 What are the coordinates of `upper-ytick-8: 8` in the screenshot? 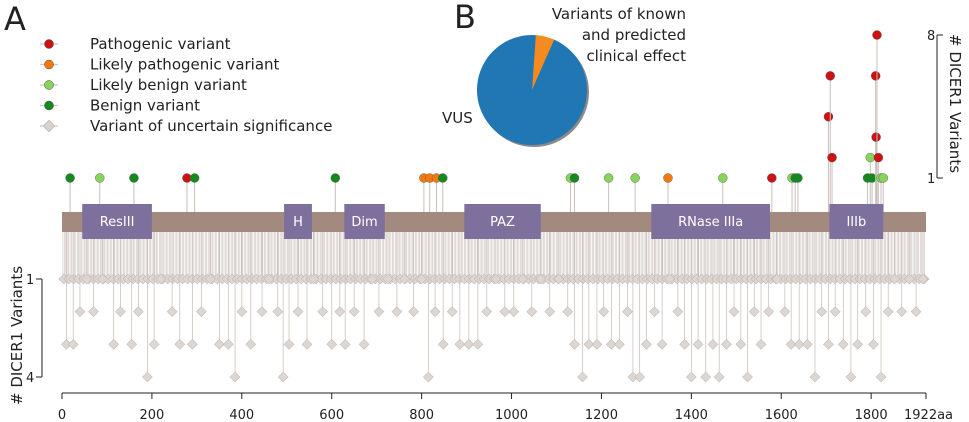 It's located at (931, 36).